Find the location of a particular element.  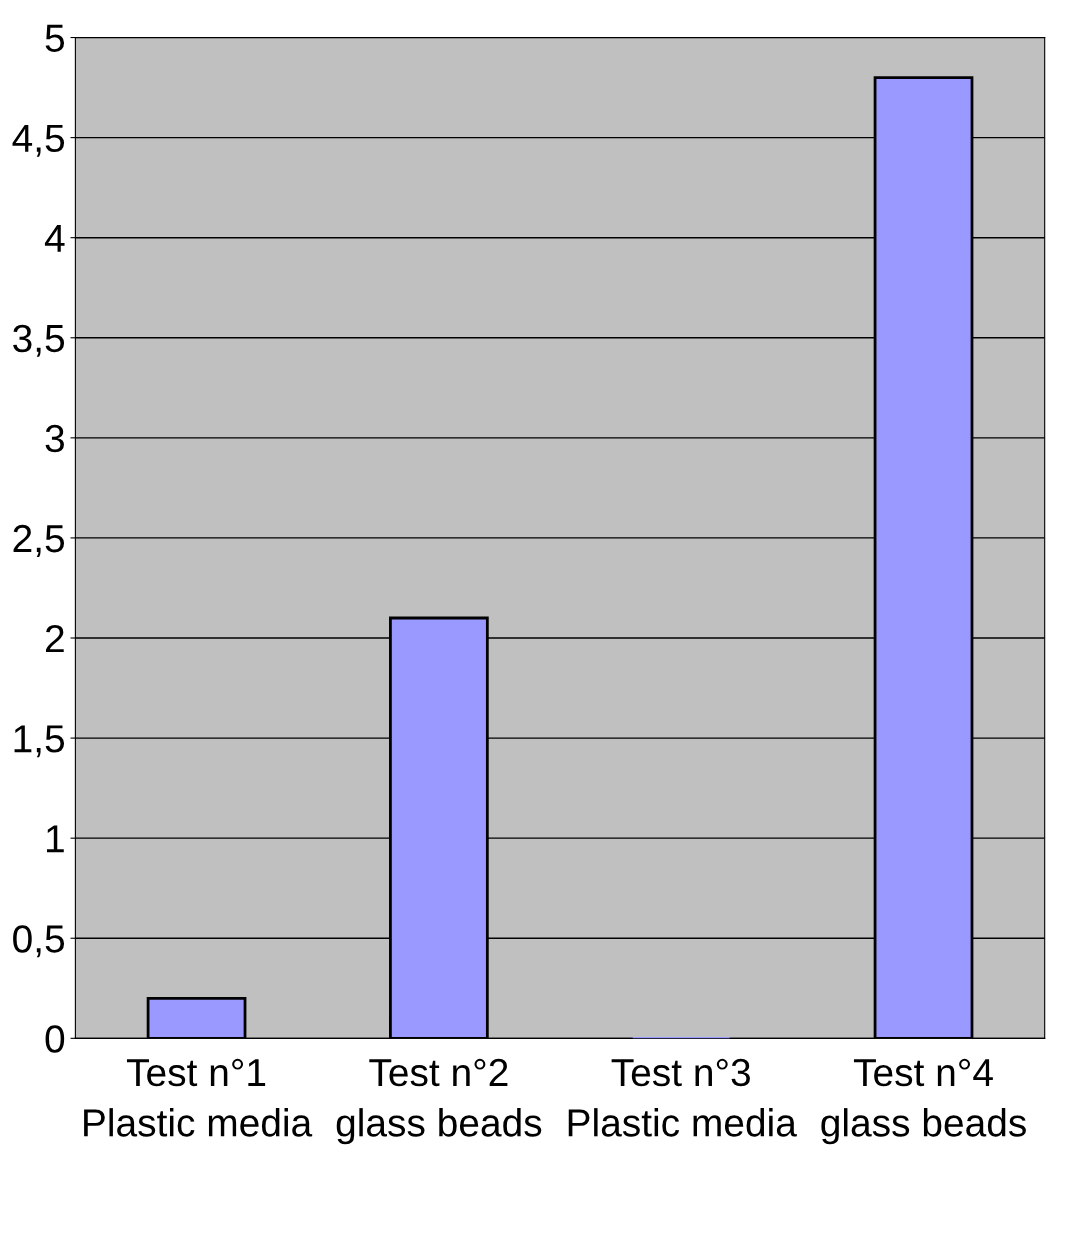

y-tick-label: 1,5 is located at coordinates (39, 741).